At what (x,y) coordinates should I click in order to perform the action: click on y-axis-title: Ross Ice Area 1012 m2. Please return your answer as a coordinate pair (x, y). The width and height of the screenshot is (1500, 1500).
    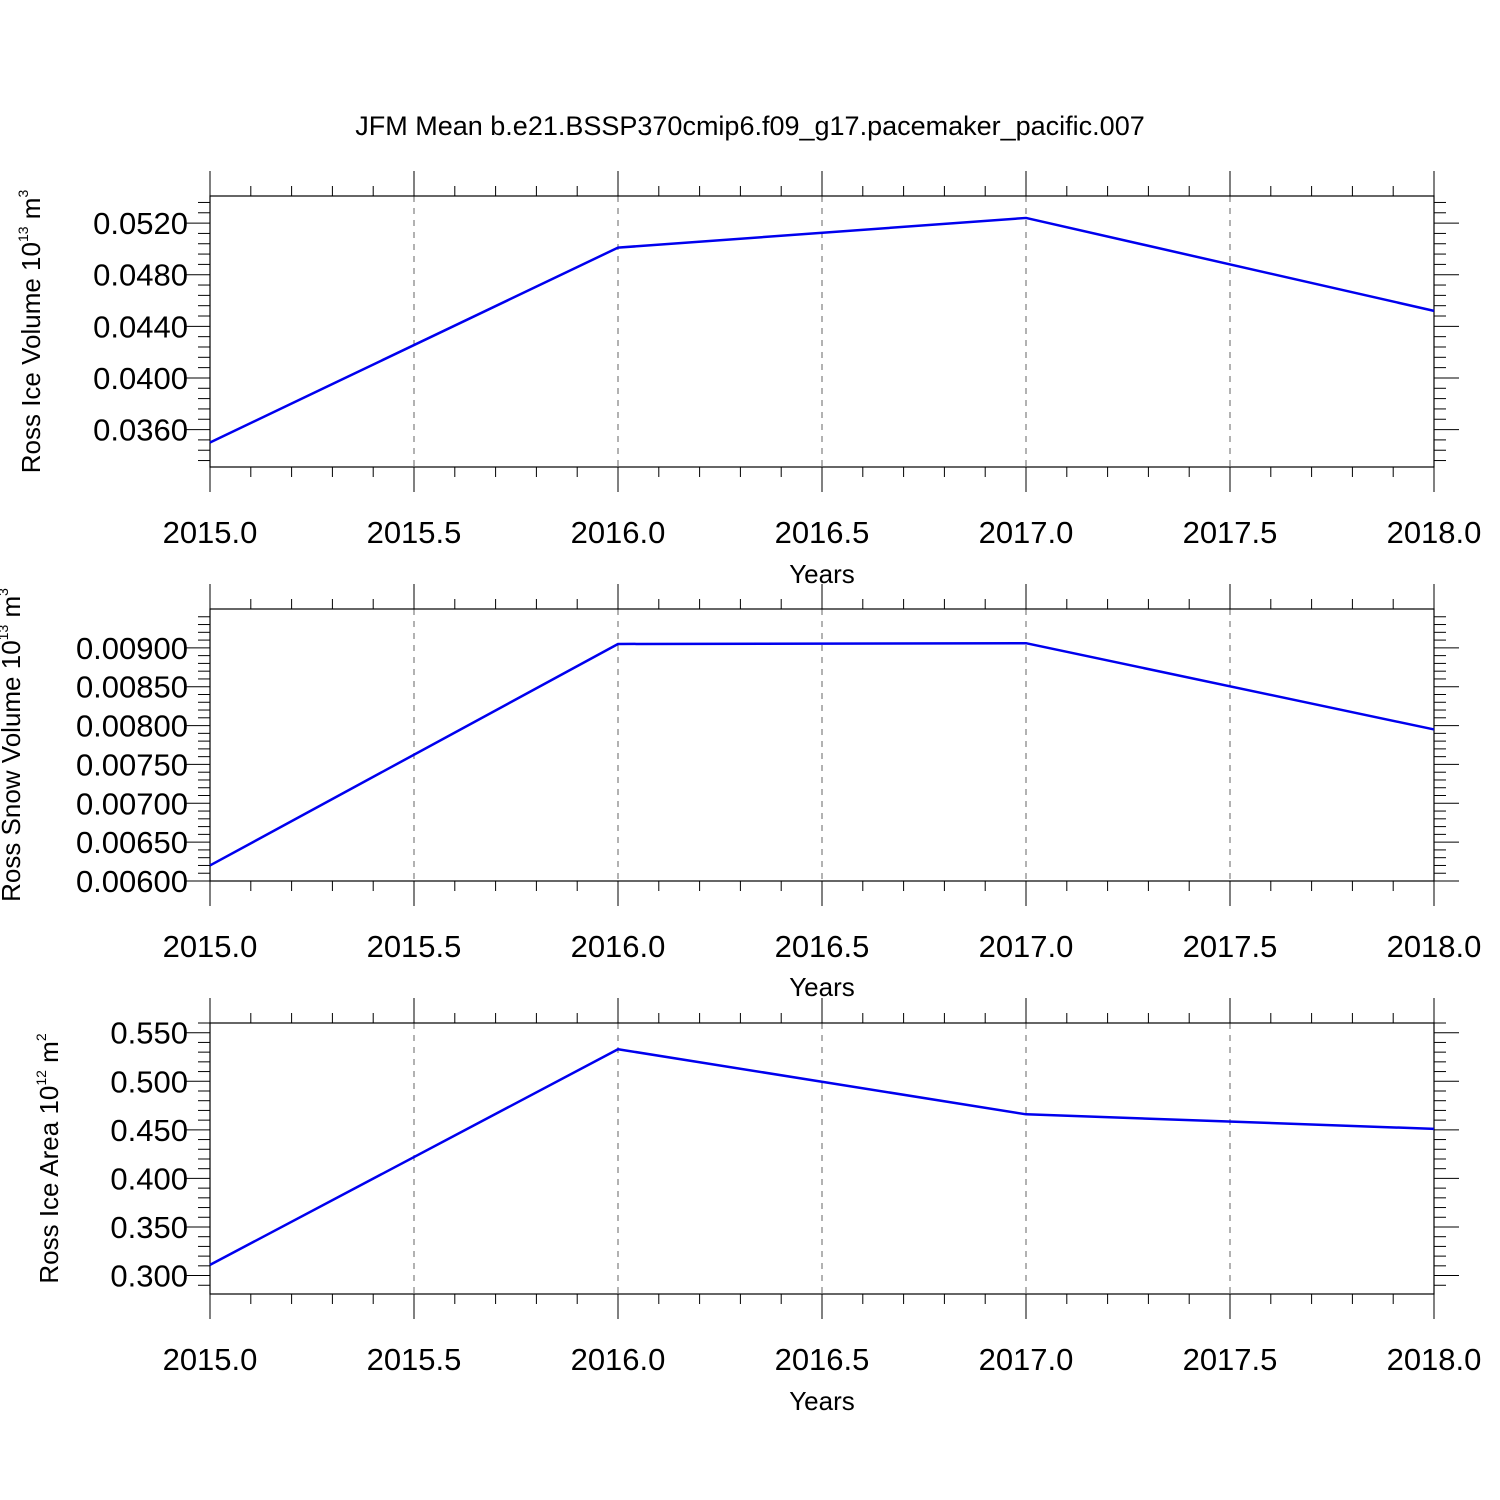
    Looking at the image, I should click on (48, 1158).